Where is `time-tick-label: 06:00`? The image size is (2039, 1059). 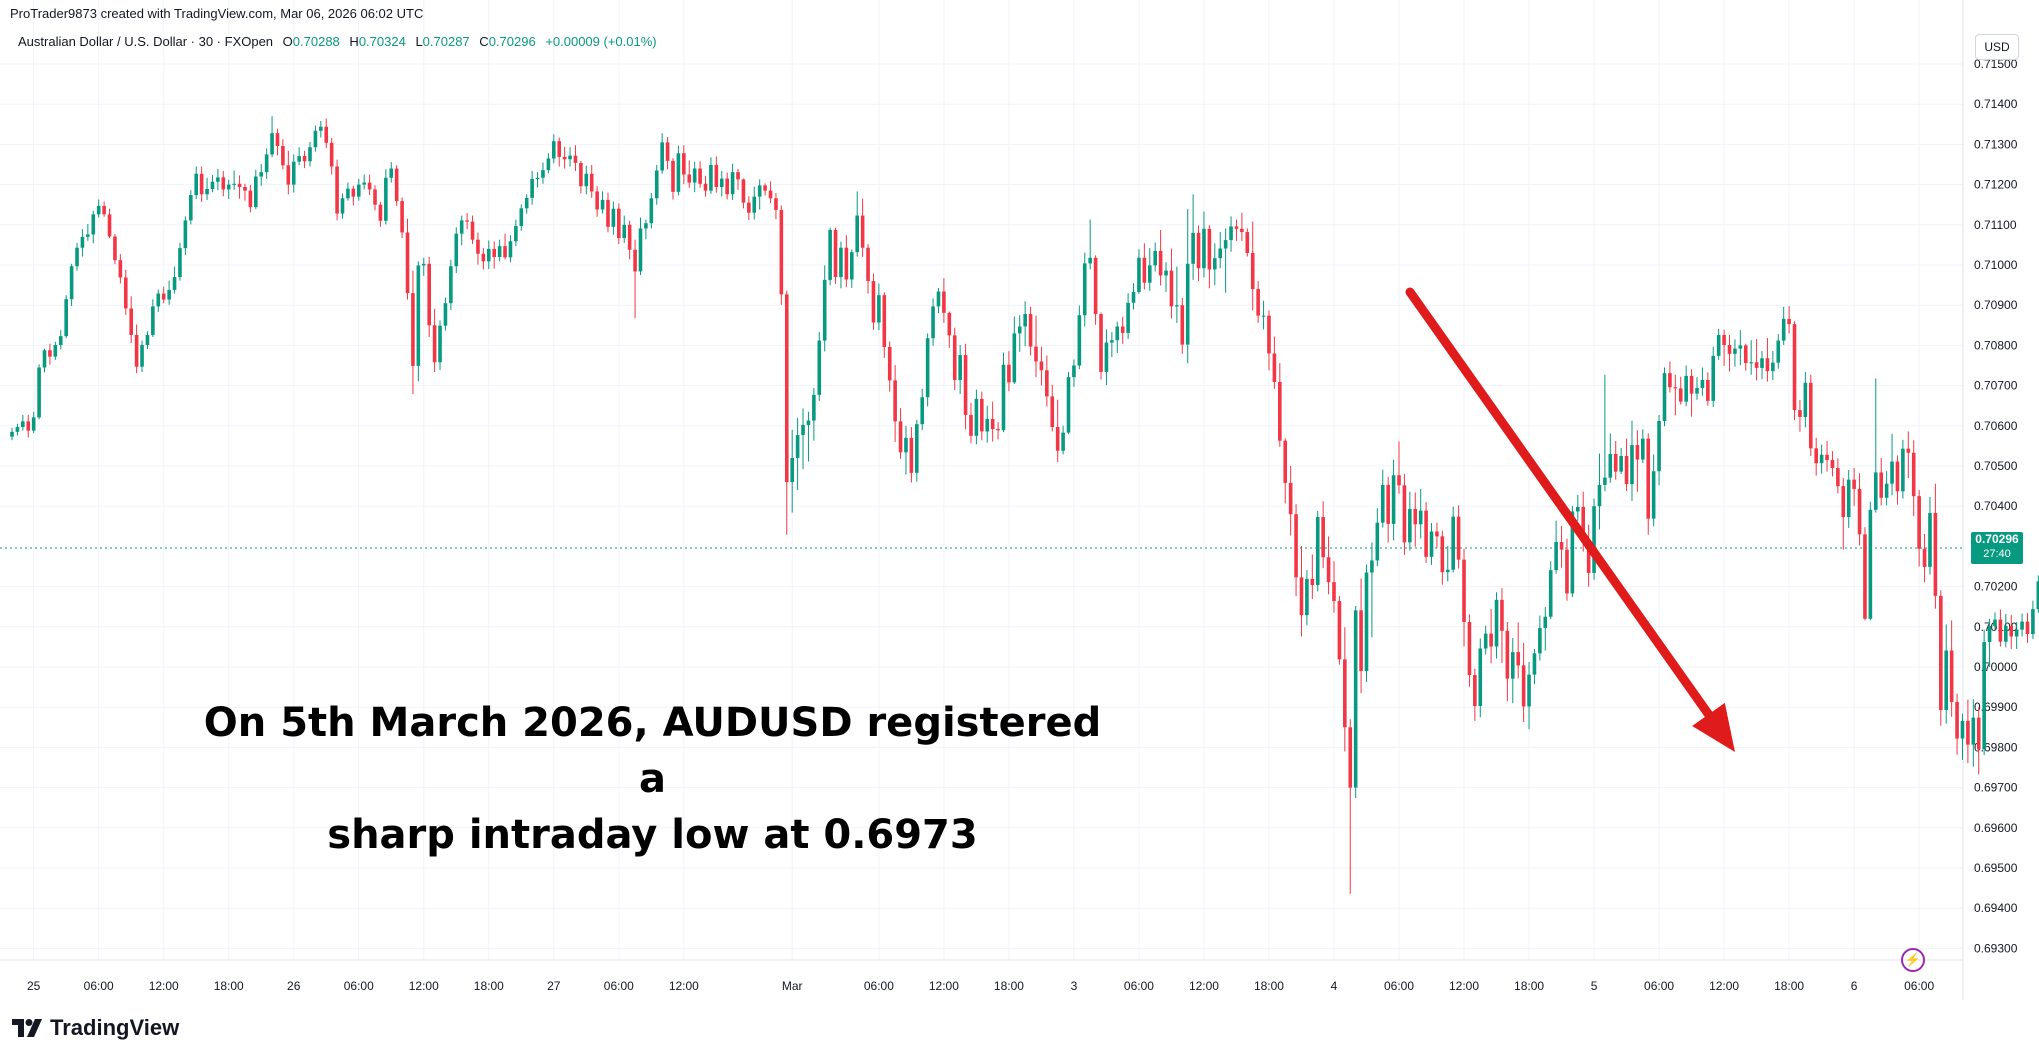 time-tick-label: 06:00 is located at coordinates (1659, 986).